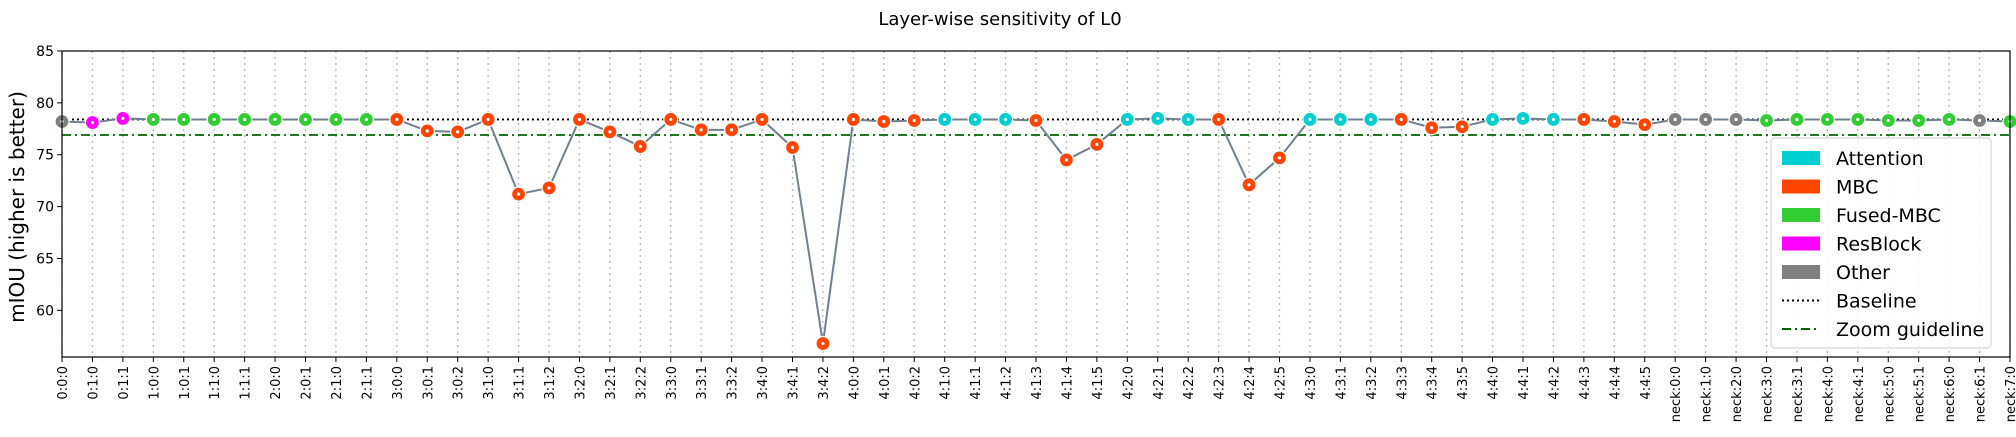 This screenshot has height=437, width=2016. What do you see at coordinates (1250, 383) in the screenshot?
I see `x-tick-label: 4:2:4` at bounding box center [1250, 383].